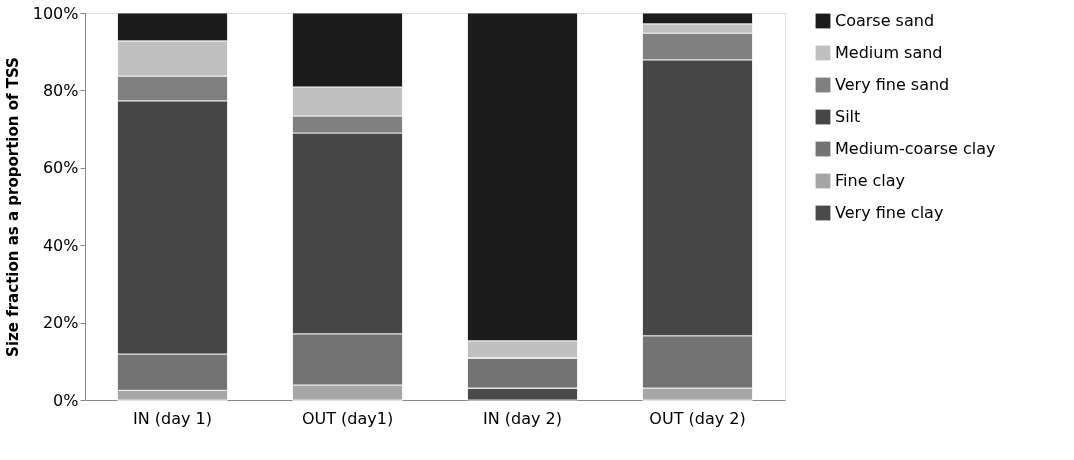 This screenshot has width=1074, height=460. I want to click on y-tick-label: 100%, so click(55, 13).